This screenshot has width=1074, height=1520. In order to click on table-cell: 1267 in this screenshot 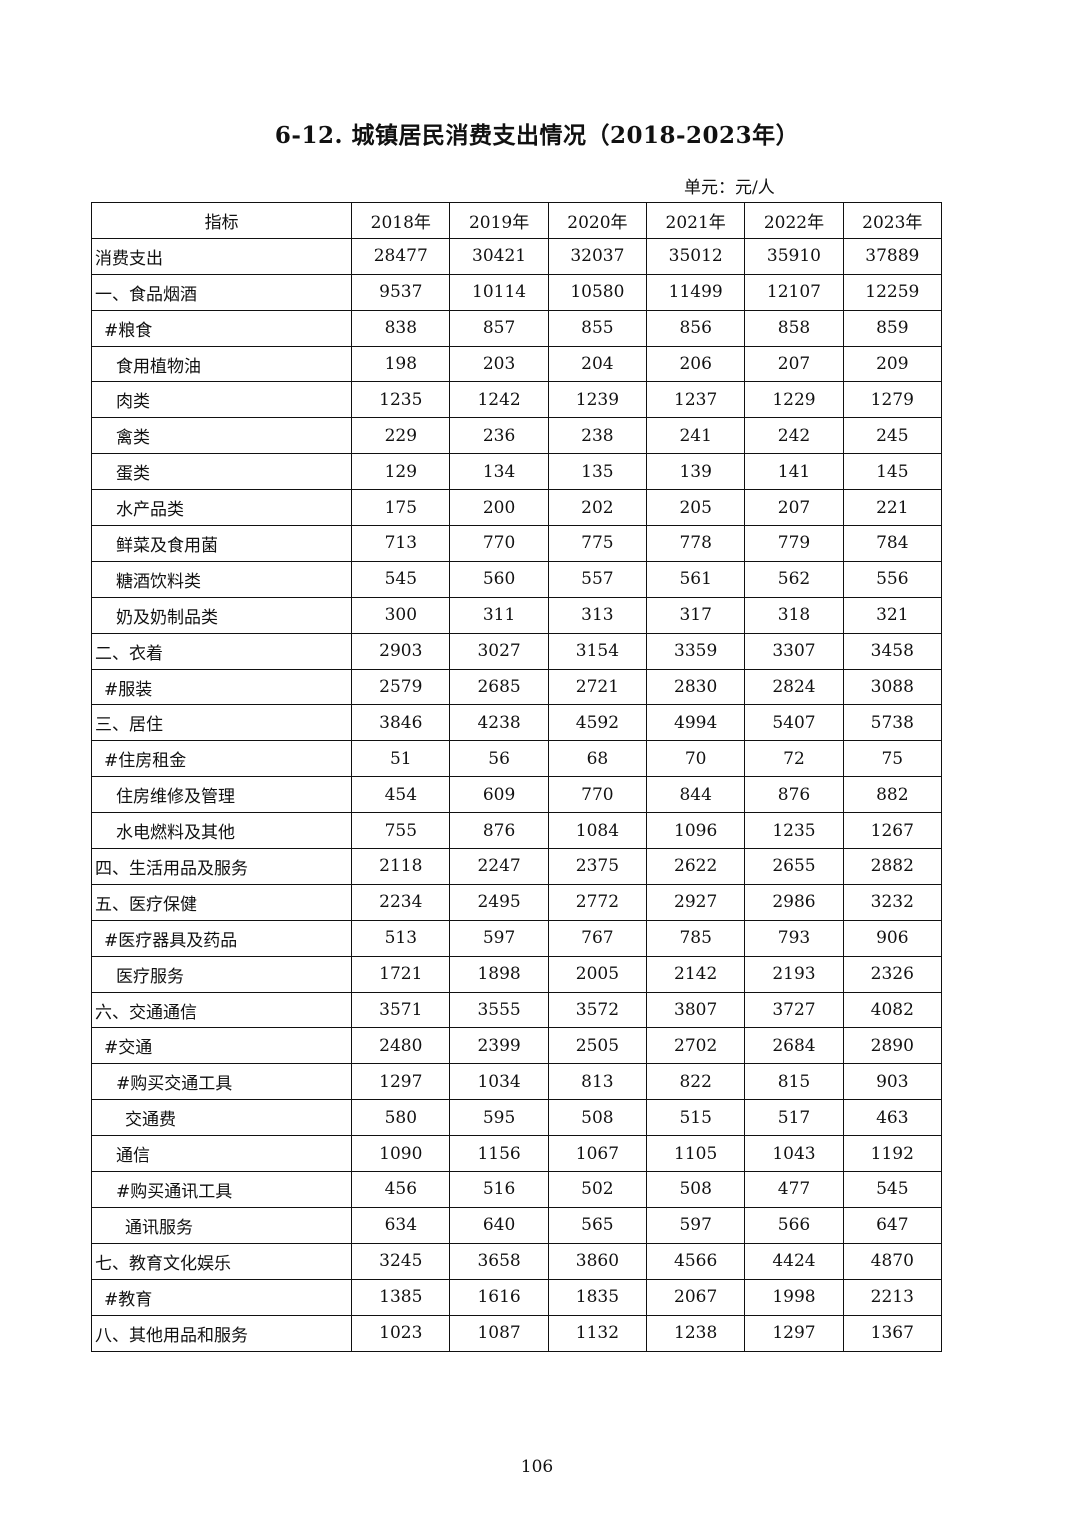, I will do `click(892, 831)`.